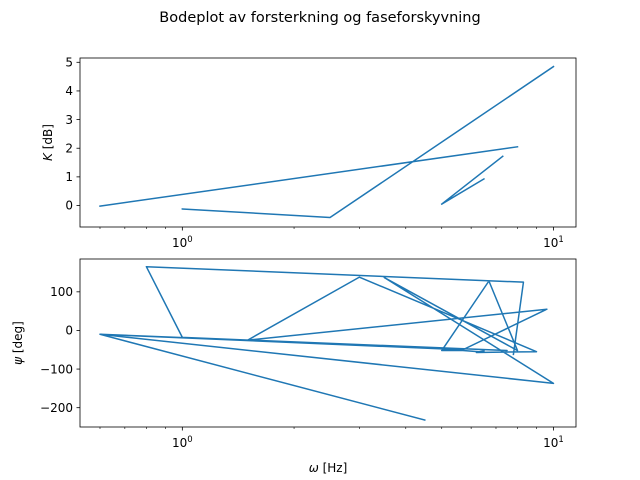  Describe the element at coordinates (69, 331) in the screenshot. I see `phase-y-tick-label: 0` at that location.